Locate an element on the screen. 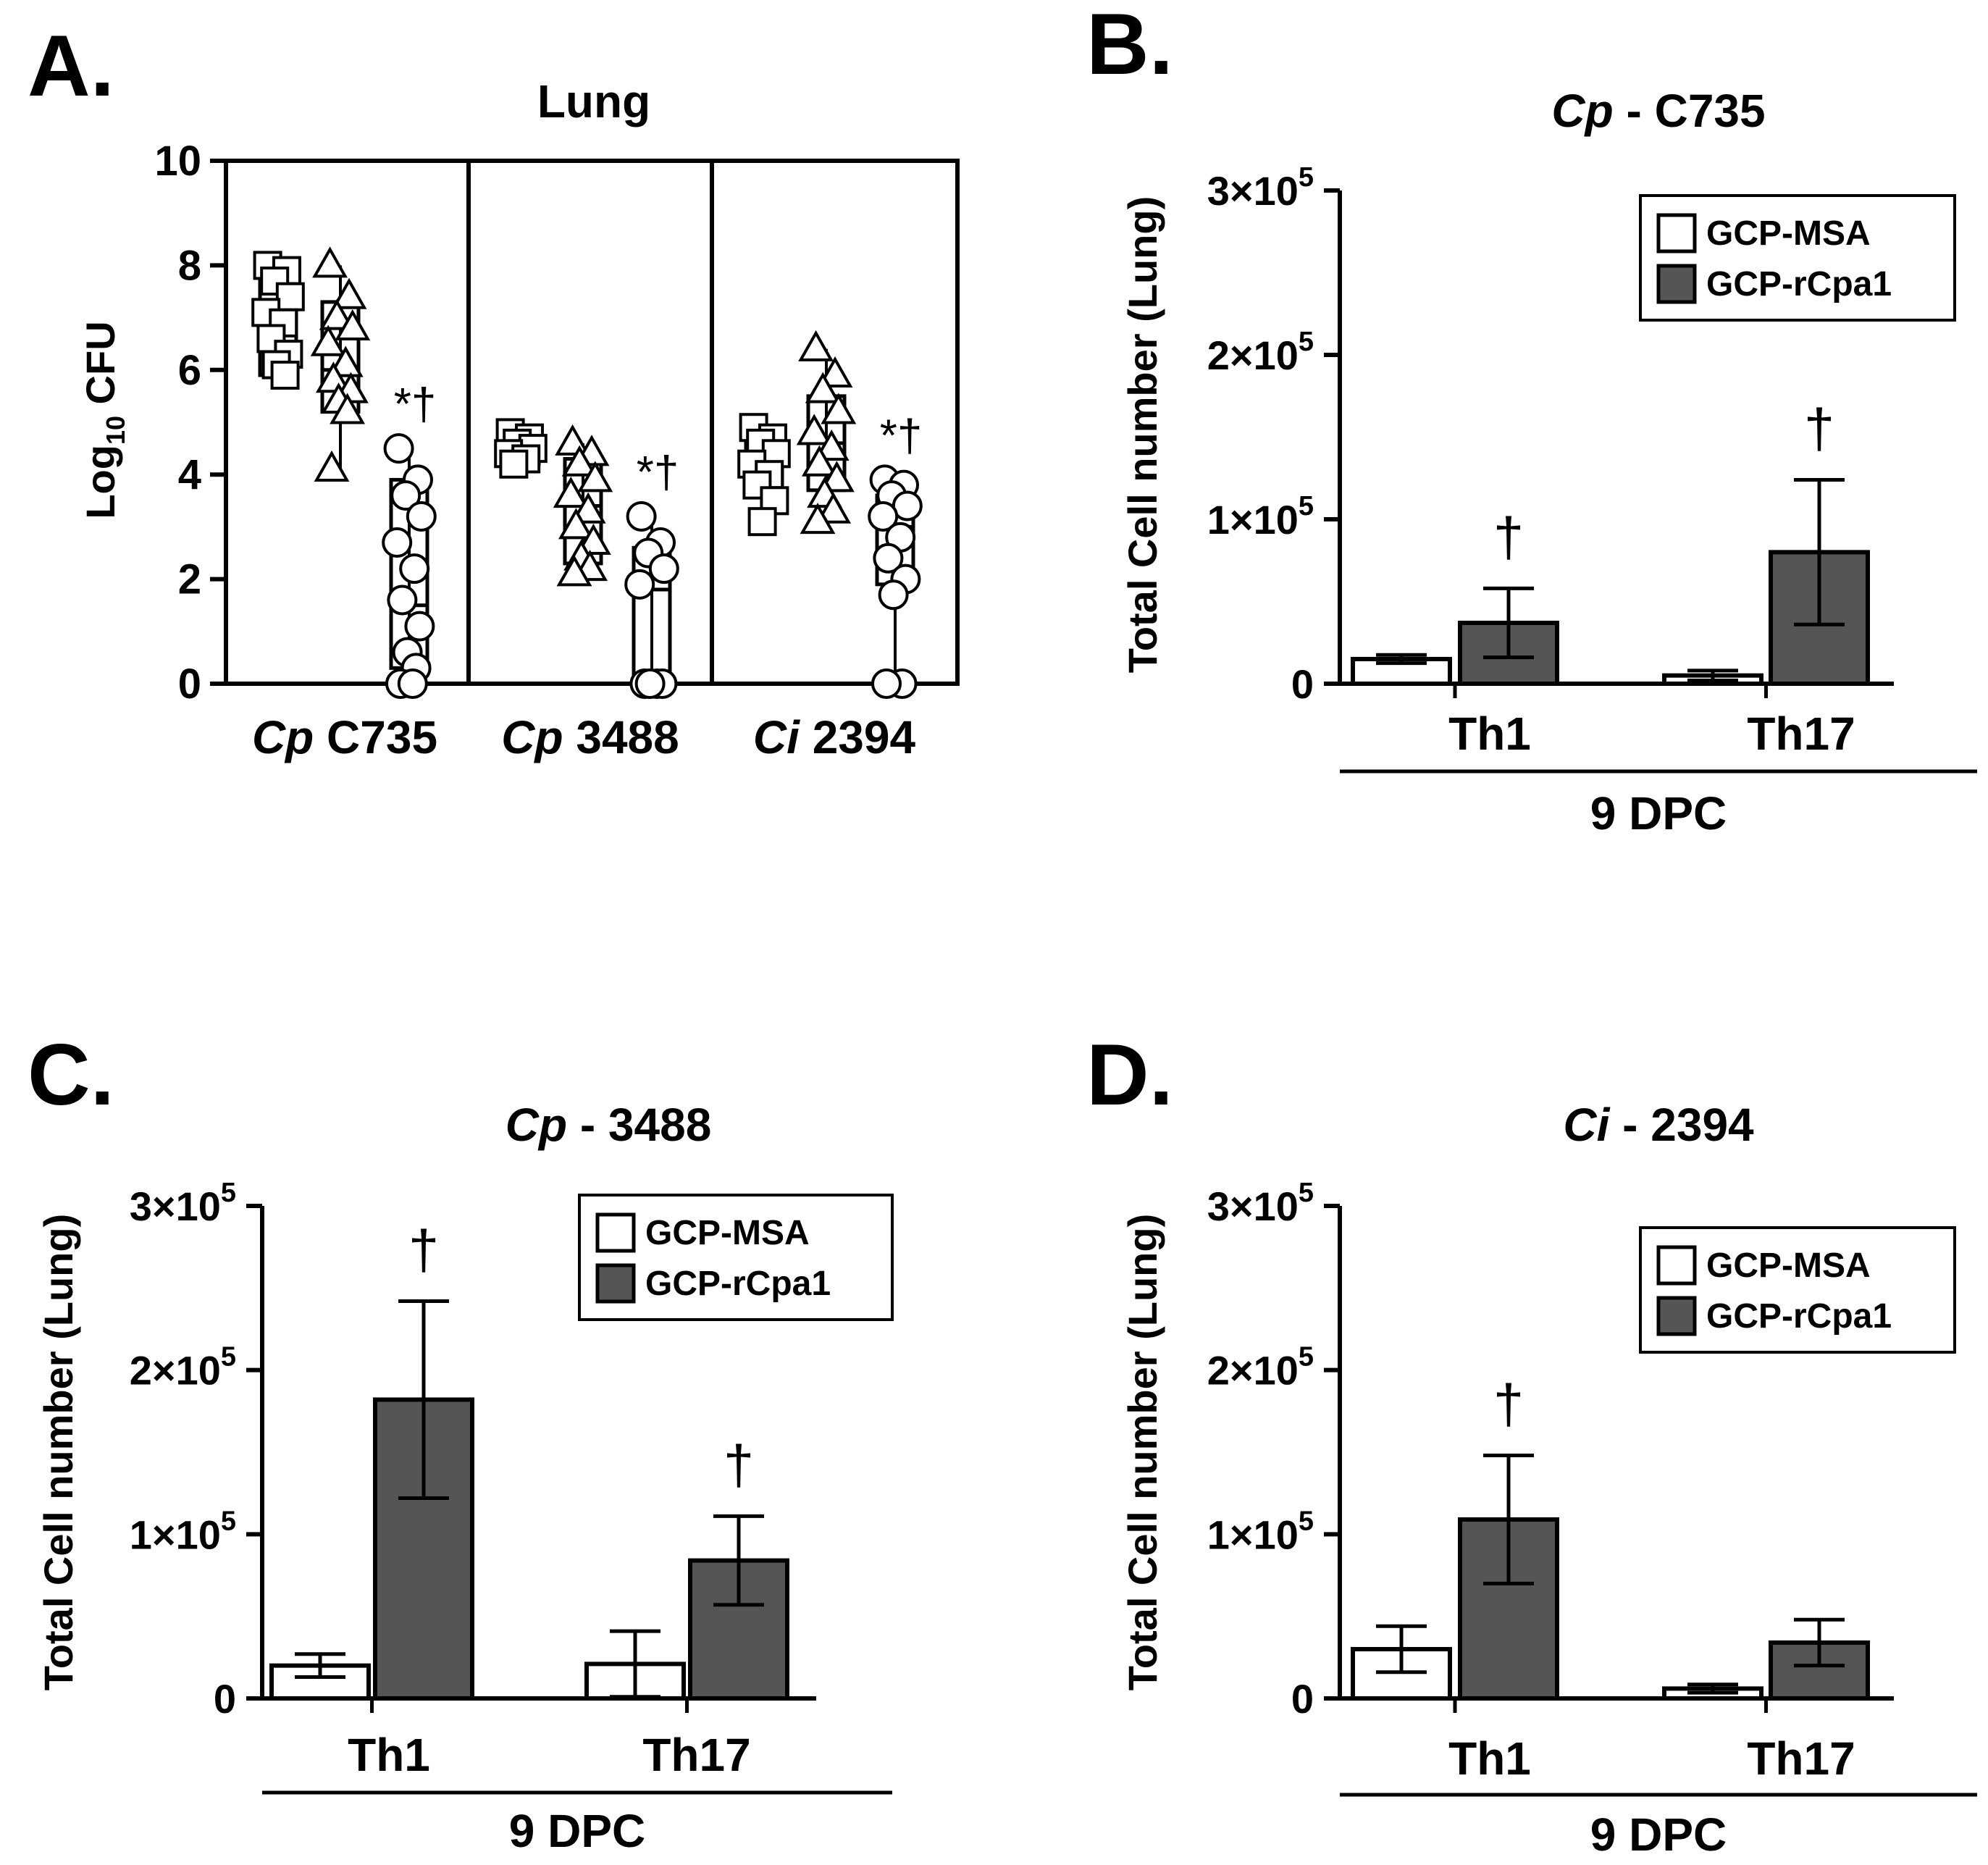 The height and width of the screenshot is (1865, 1988). panel-b-axes: 0 1×10⁵ 2×10⁵ 3×10⁵ is located at coordinates (1550, 434).